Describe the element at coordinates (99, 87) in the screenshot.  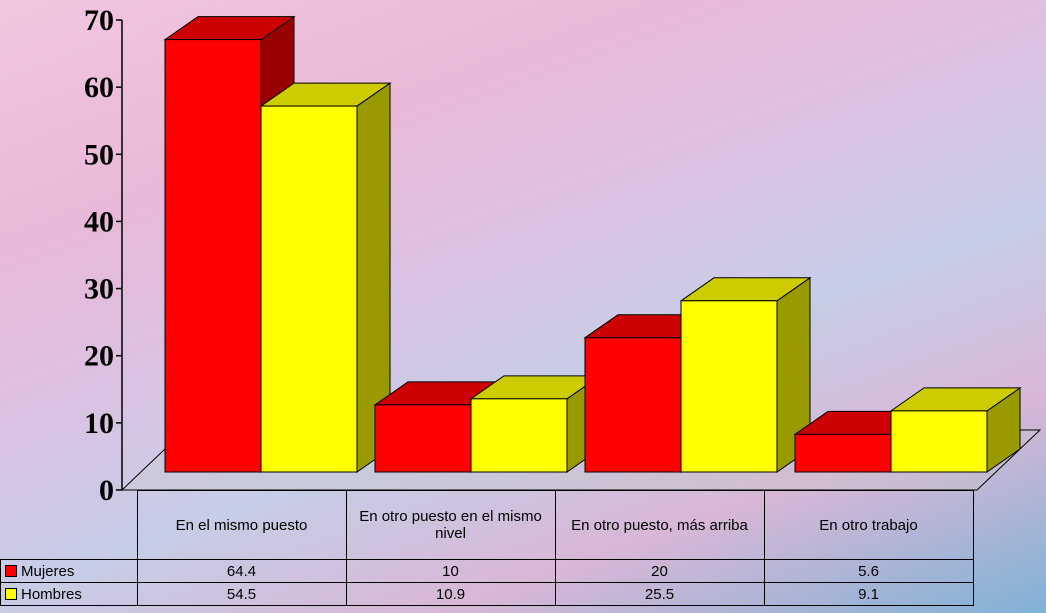
I see `y-tick-label: 60` at that location.